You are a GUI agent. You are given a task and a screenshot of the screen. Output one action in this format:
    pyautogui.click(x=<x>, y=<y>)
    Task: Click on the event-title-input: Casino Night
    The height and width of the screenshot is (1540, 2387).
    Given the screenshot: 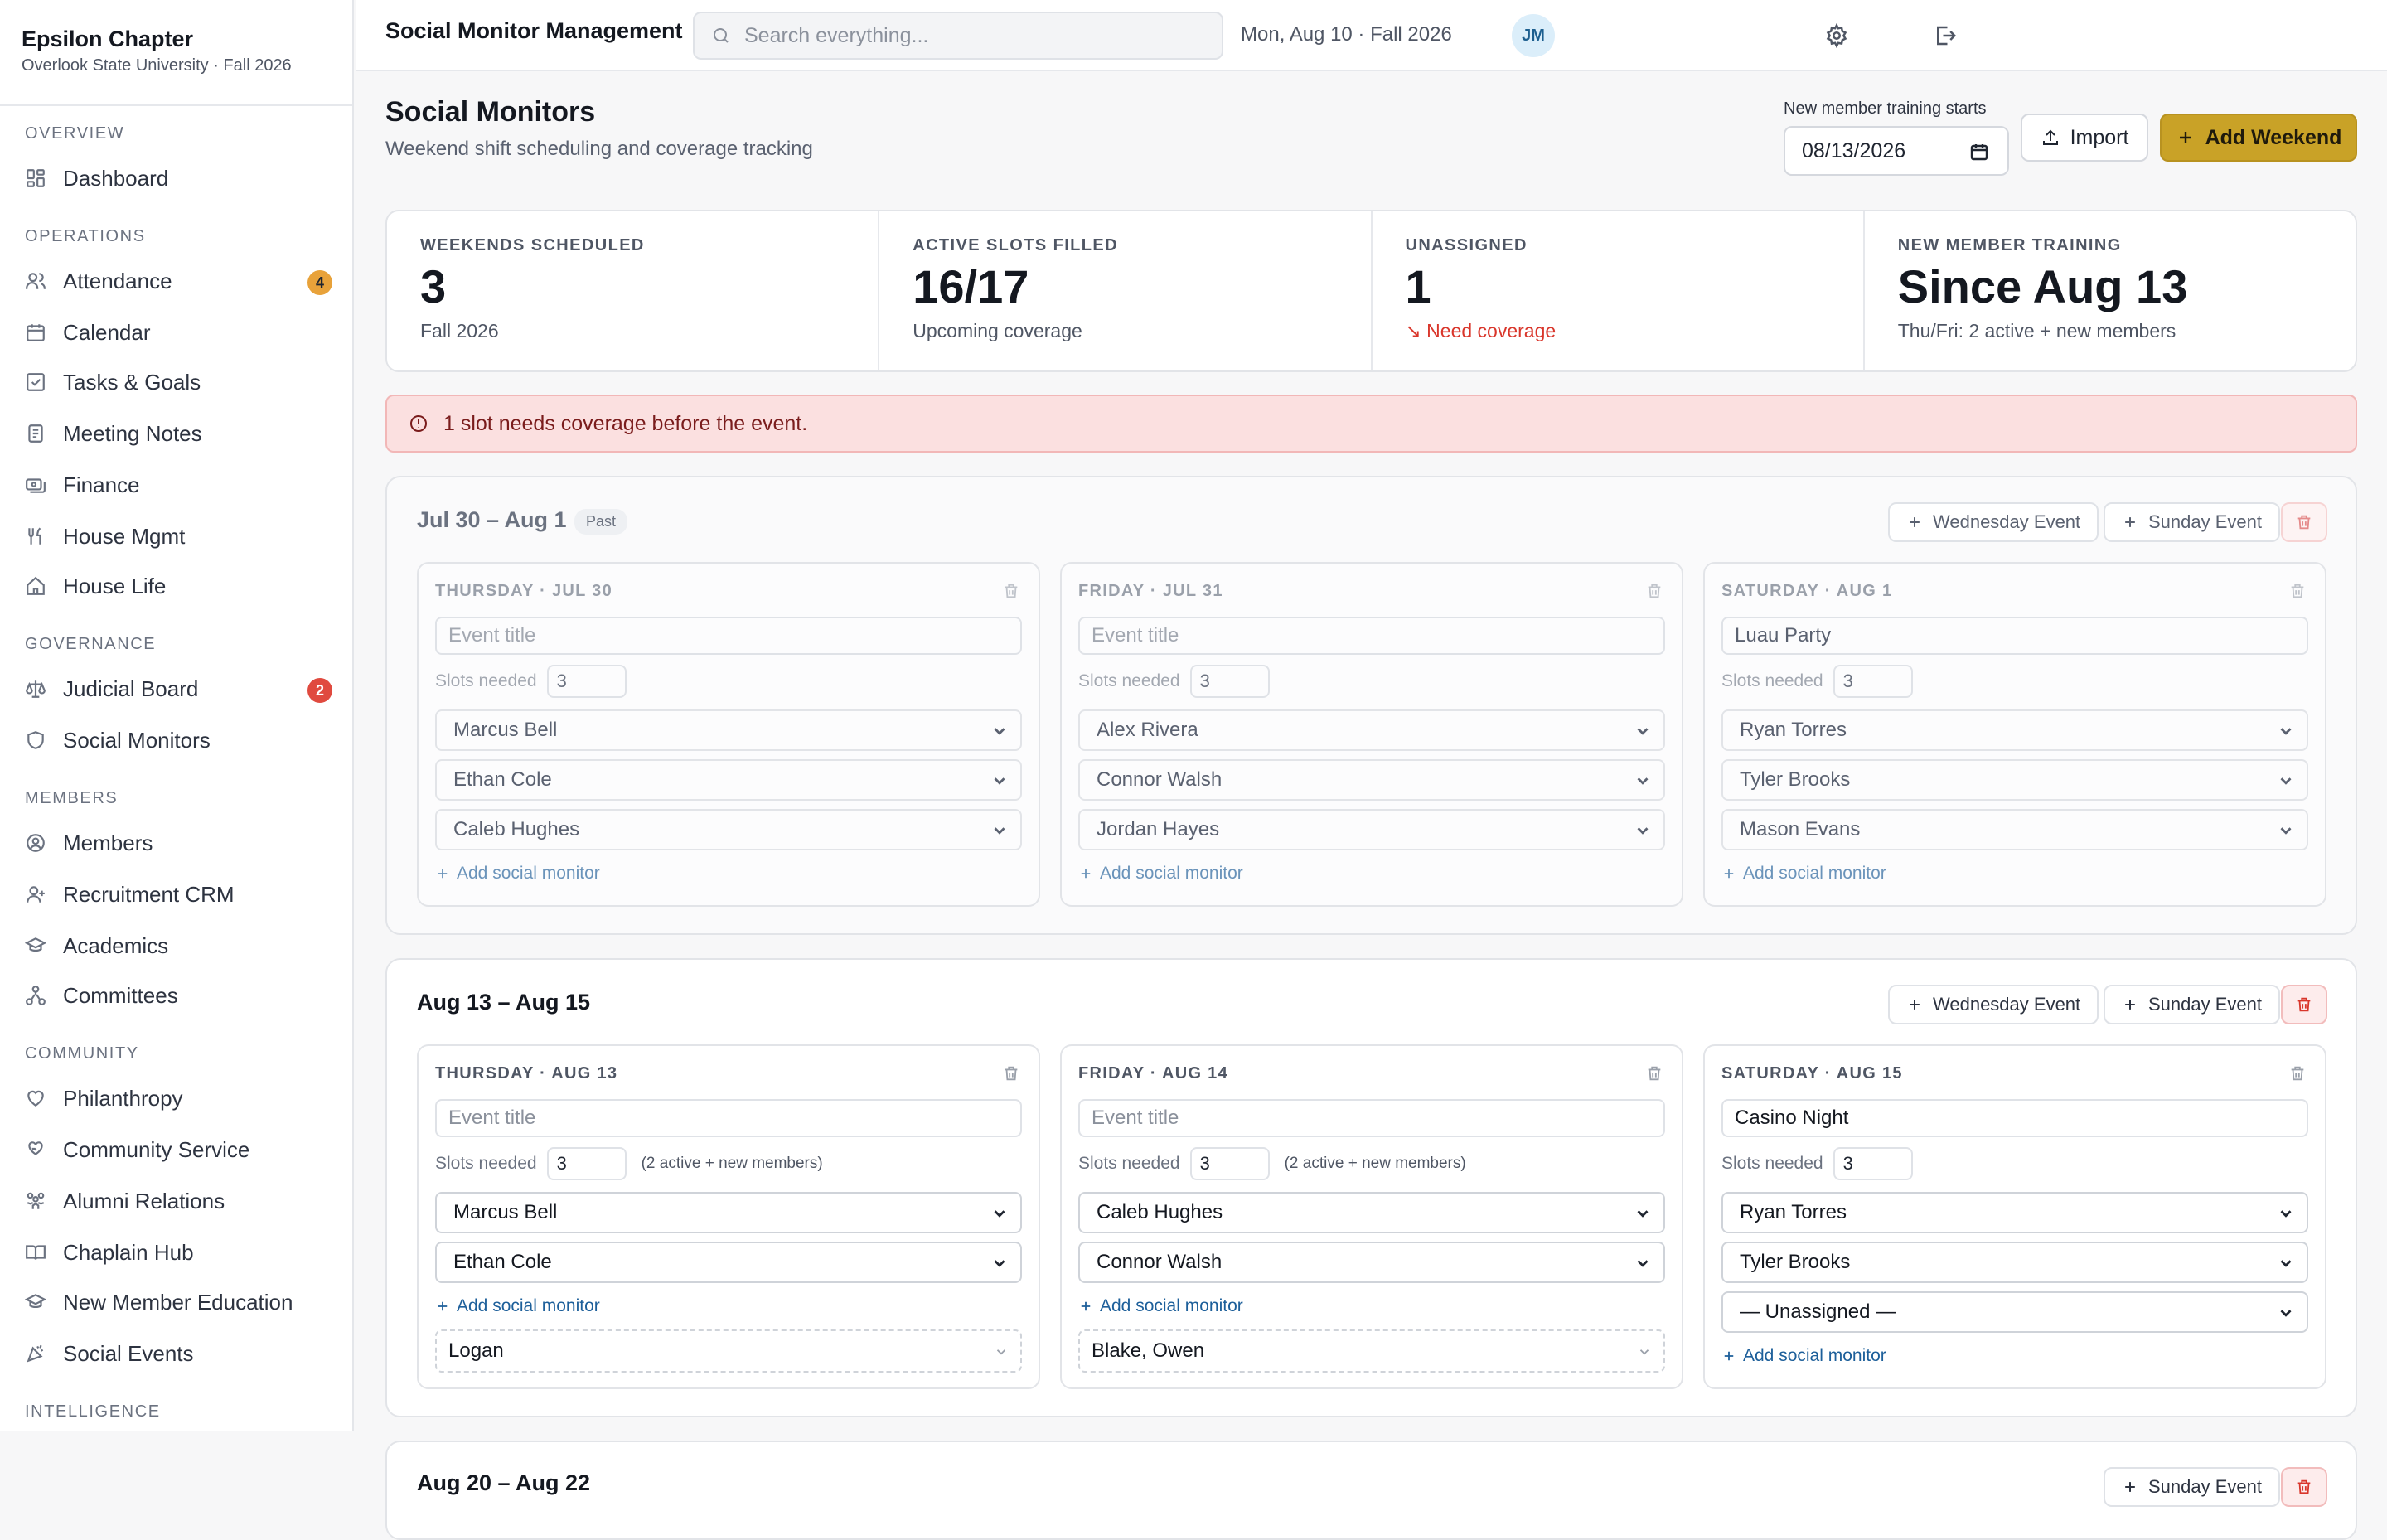 What is the action you would take?
    pyautogui.click(x=2014, y=1118)
    